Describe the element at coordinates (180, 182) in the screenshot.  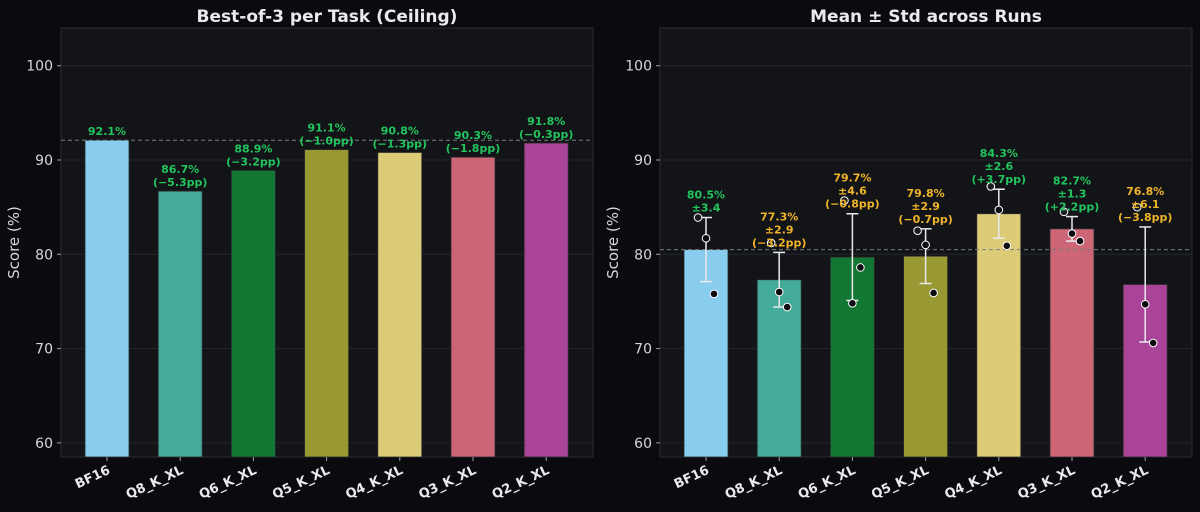
I see `data-label: (−5.3pp)` at that location.